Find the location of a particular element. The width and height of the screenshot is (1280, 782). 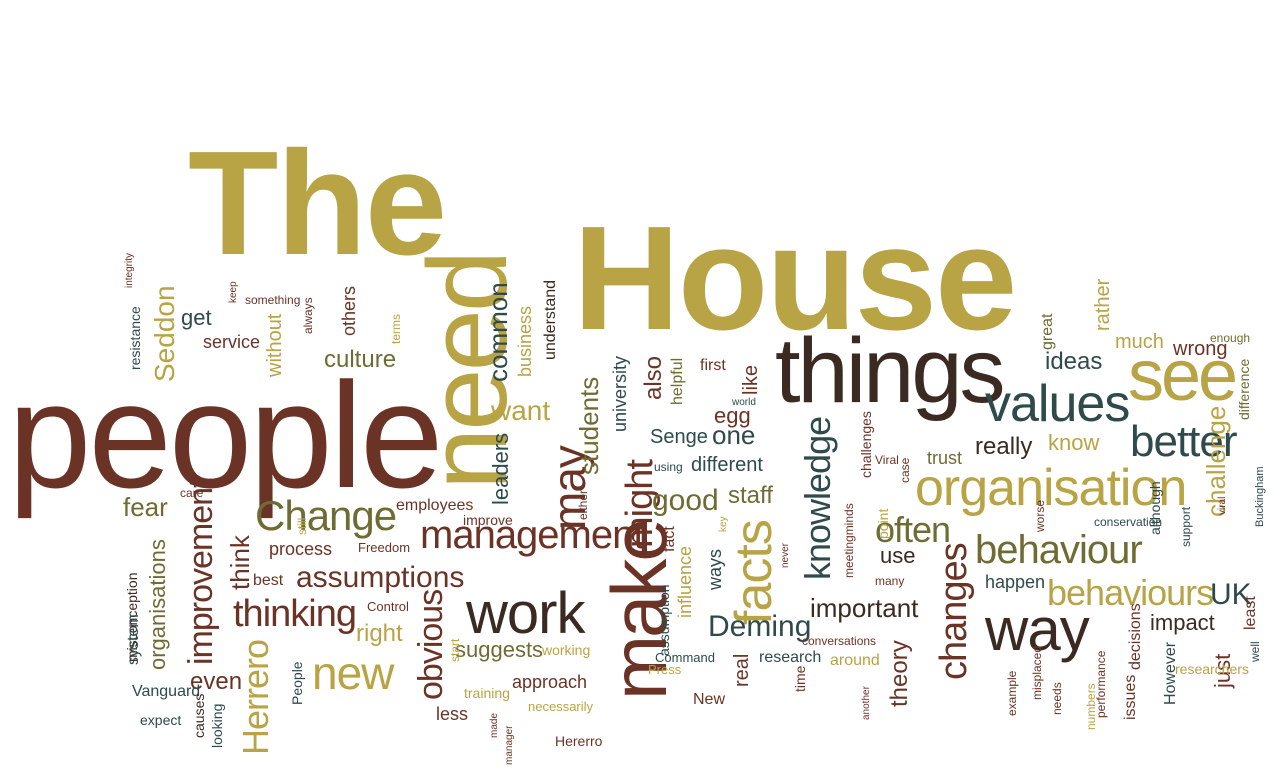

cloud-word: helpful is located at coordinates (677, 381).